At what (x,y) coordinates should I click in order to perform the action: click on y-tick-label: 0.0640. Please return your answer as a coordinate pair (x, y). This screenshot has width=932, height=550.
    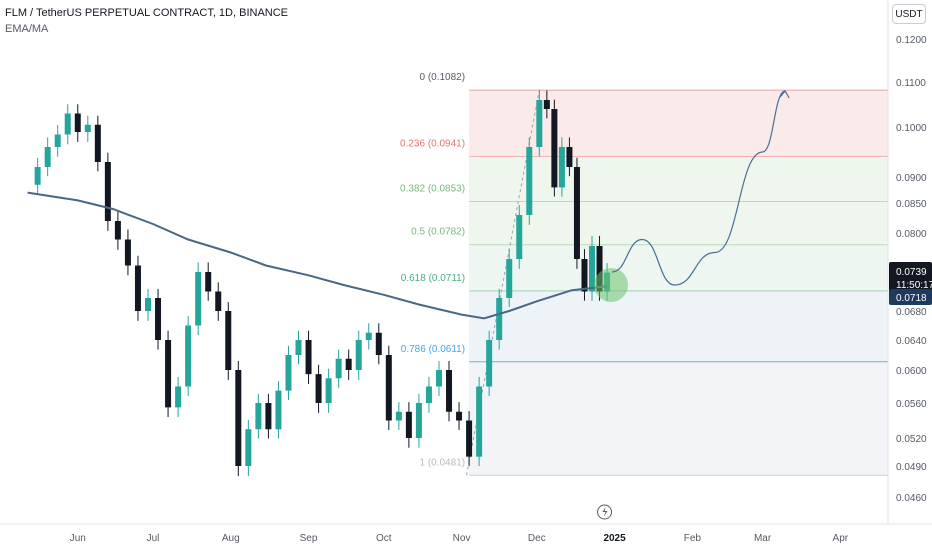
    Looking at the image, I should click on (911, 341).